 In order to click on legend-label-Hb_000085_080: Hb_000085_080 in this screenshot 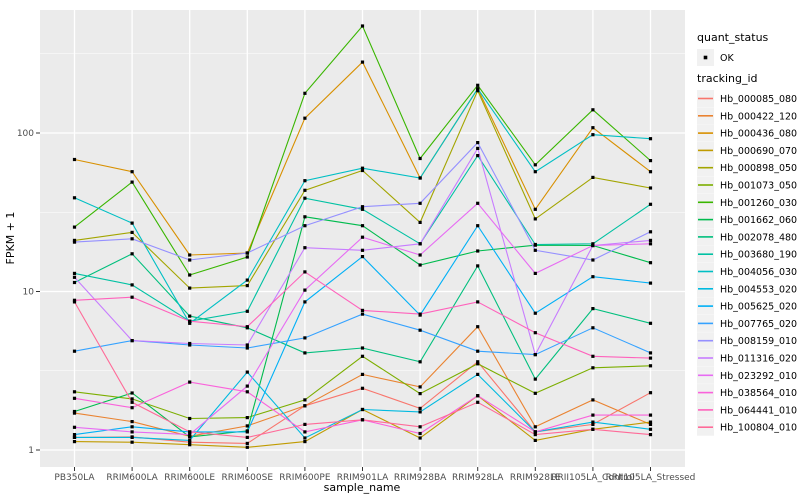, I will do `click(758, 99)`.